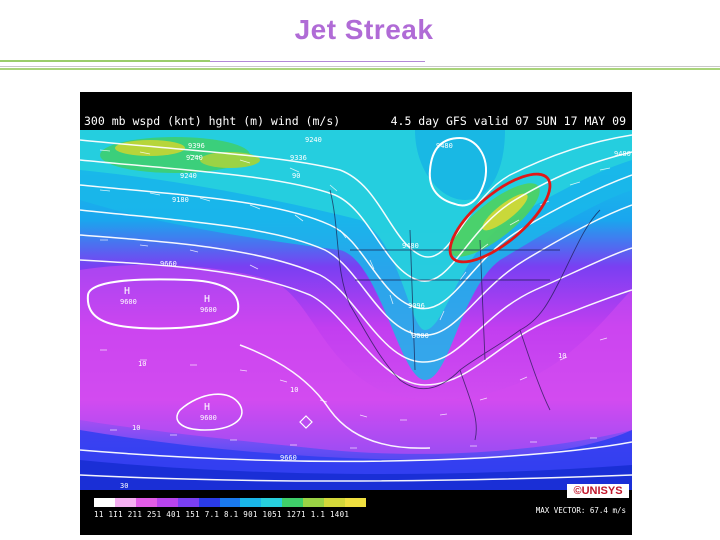  Describe the element at coordinates (212, 121) in the screenshot. I see `map-header-left: 300 mb wspd (knt) hght (m) wind (m/s)` at that location.